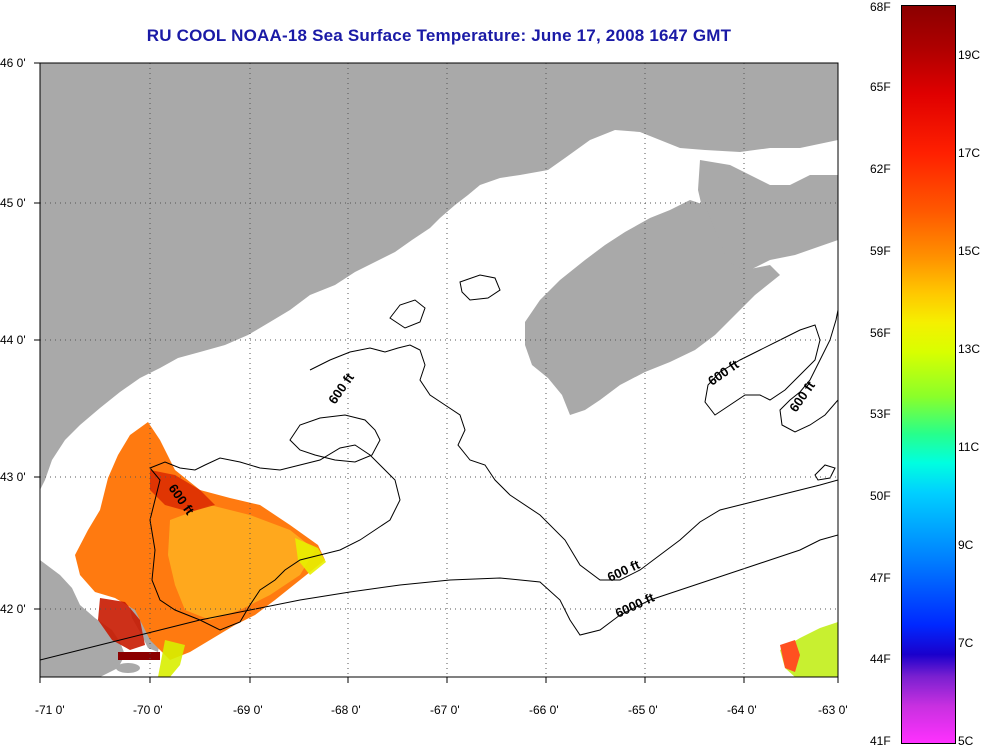 This screenshot has width=984, height=754. What do you see at coordinates (966, 643) in the screenshot?
I see `colorbar-c-label: 7C` at bounding box center [966, 643].